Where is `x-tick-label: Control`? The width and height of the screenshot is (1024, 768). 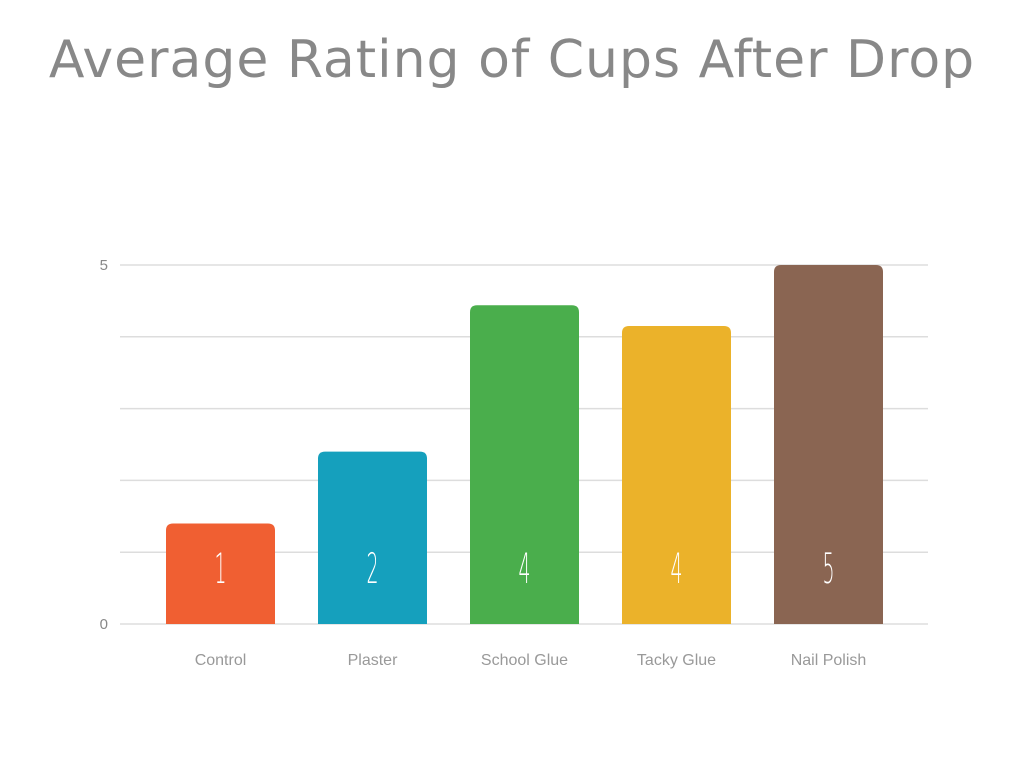
x-tick-label: Control is located at coordinates (221, 660).